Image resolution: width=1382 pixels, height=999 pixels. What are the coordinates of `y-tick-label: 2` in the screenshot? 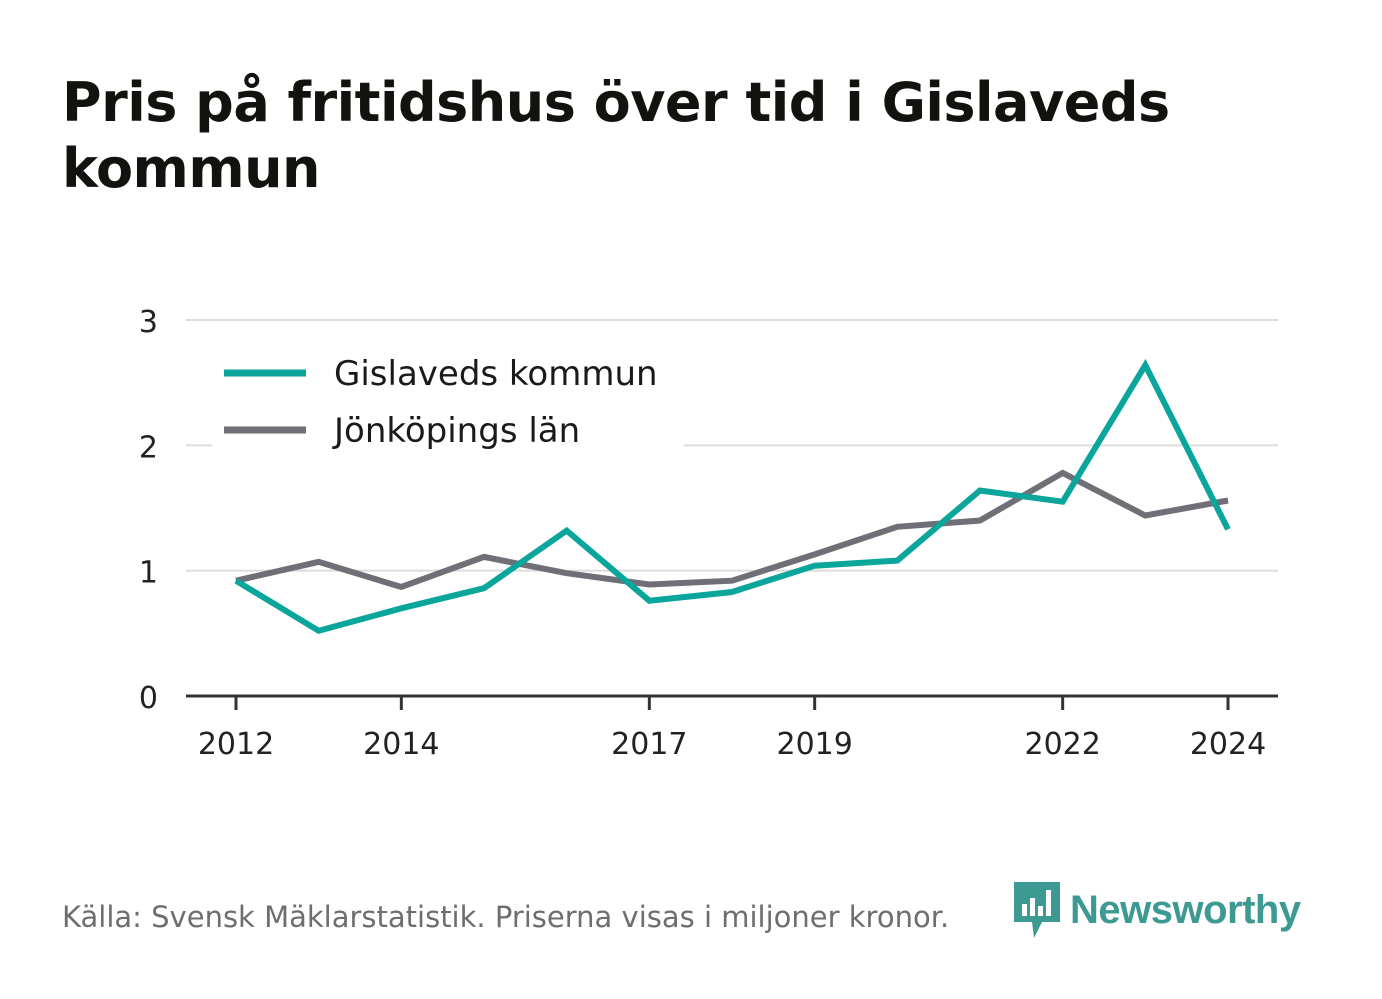 It's located at (148, 447).